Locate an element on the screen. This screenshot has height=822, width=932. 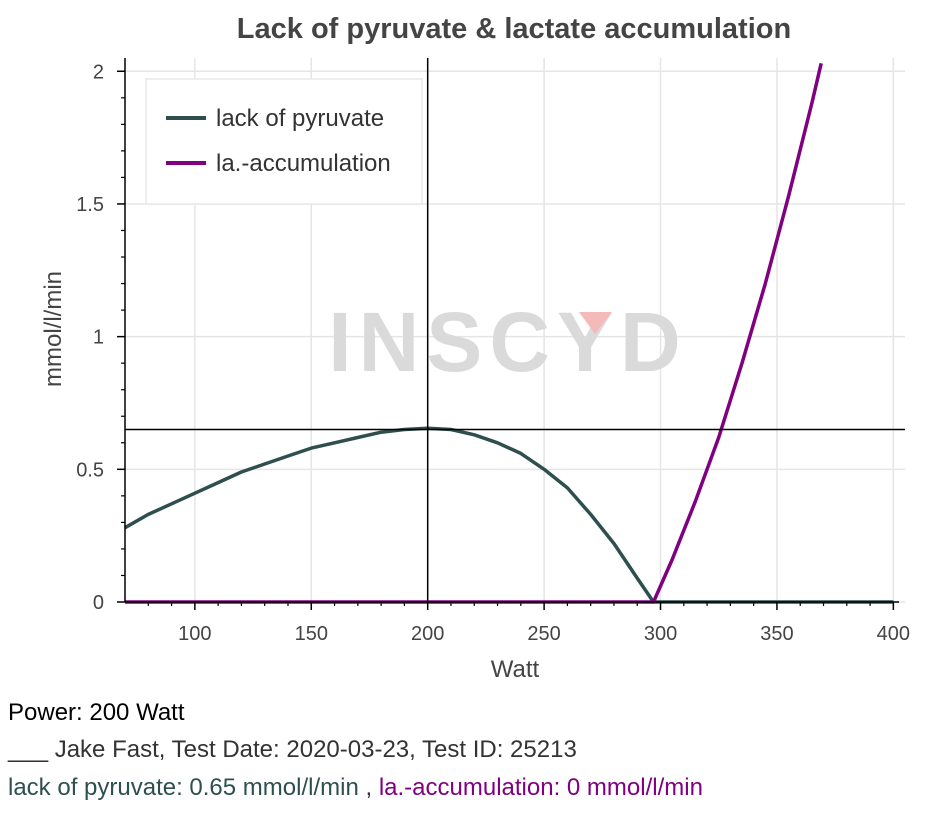
x-tick-label: 250 is located at coordinates (543, 634).